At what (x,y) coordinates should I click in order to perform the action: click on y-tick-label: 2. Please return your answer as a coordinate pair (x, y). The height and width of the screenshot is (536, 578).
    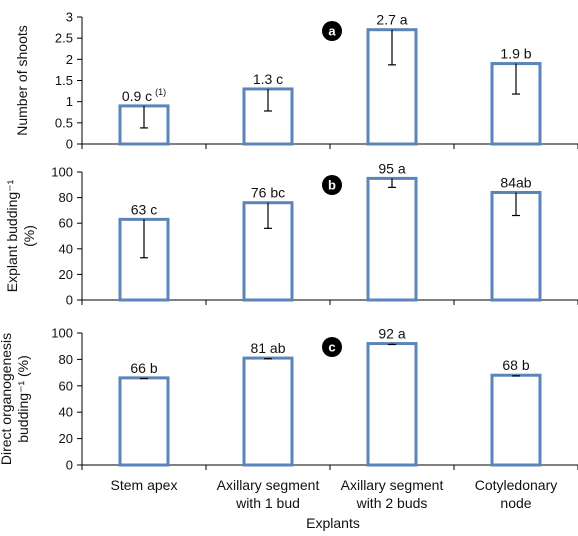
    Looking at the image, I should click on (69, 59).